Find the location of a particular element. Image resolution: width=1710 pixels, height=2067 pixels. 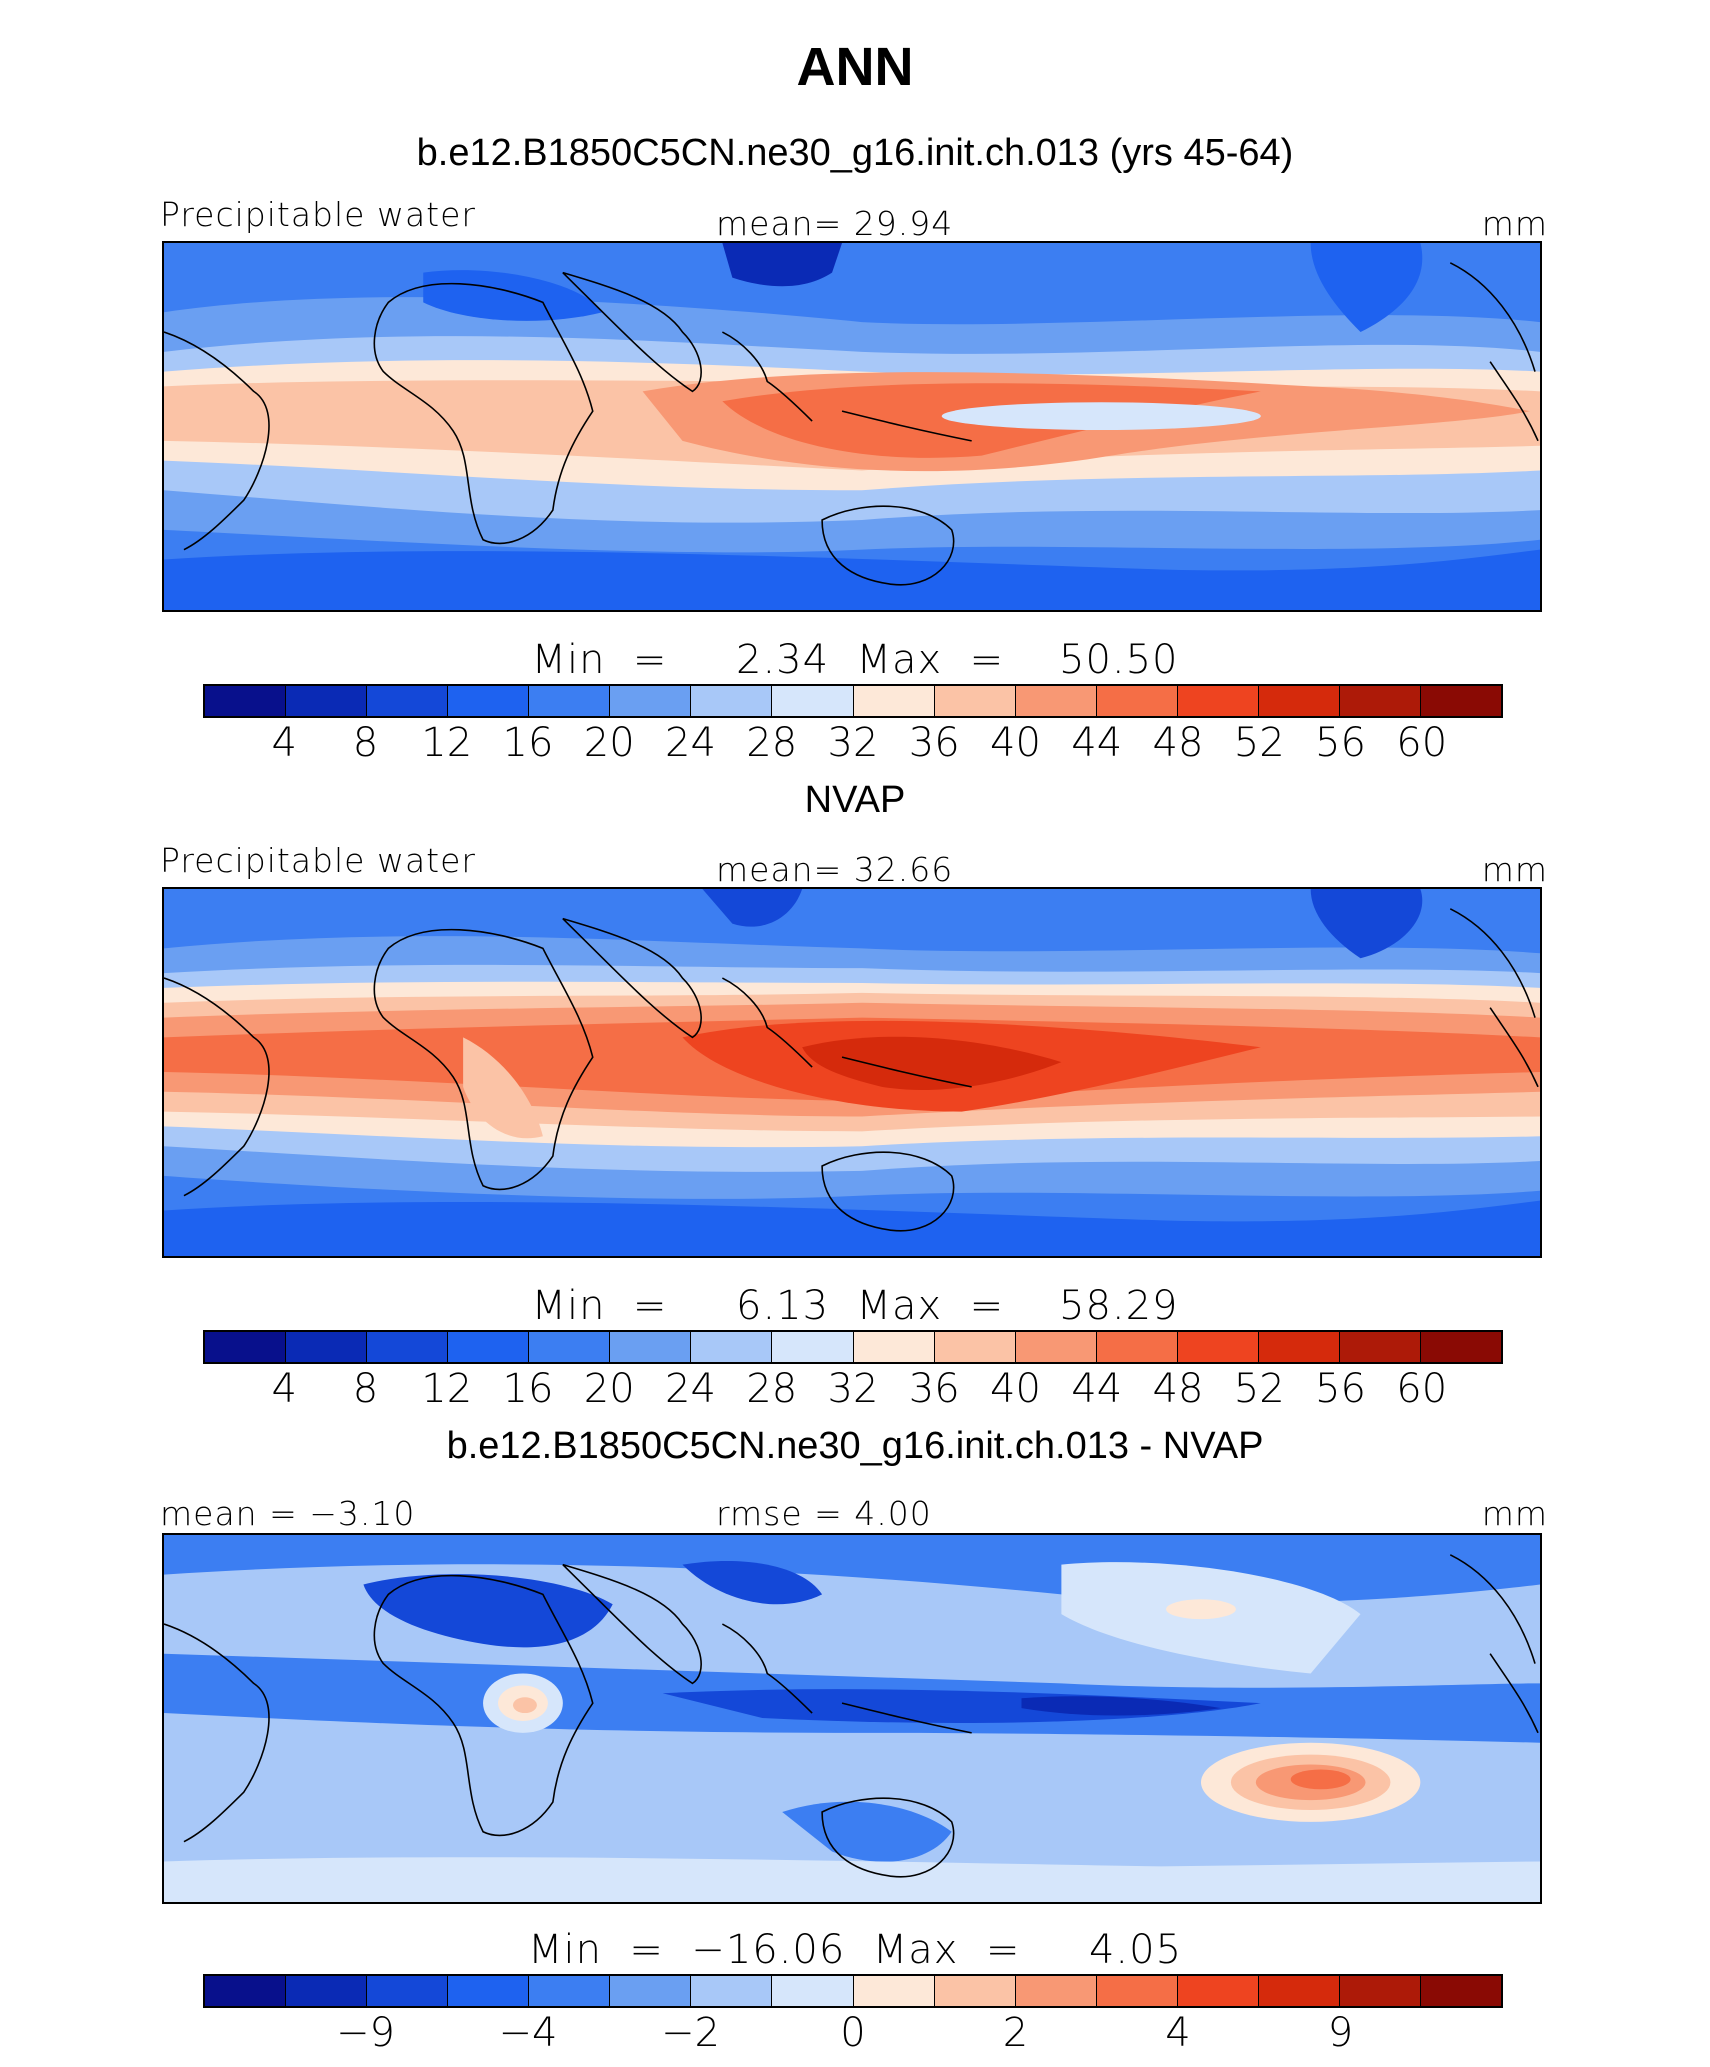

panel-3-tick-labels: −9 −4 −2 0 2 4 9 is located at coordinates (855, 2035).